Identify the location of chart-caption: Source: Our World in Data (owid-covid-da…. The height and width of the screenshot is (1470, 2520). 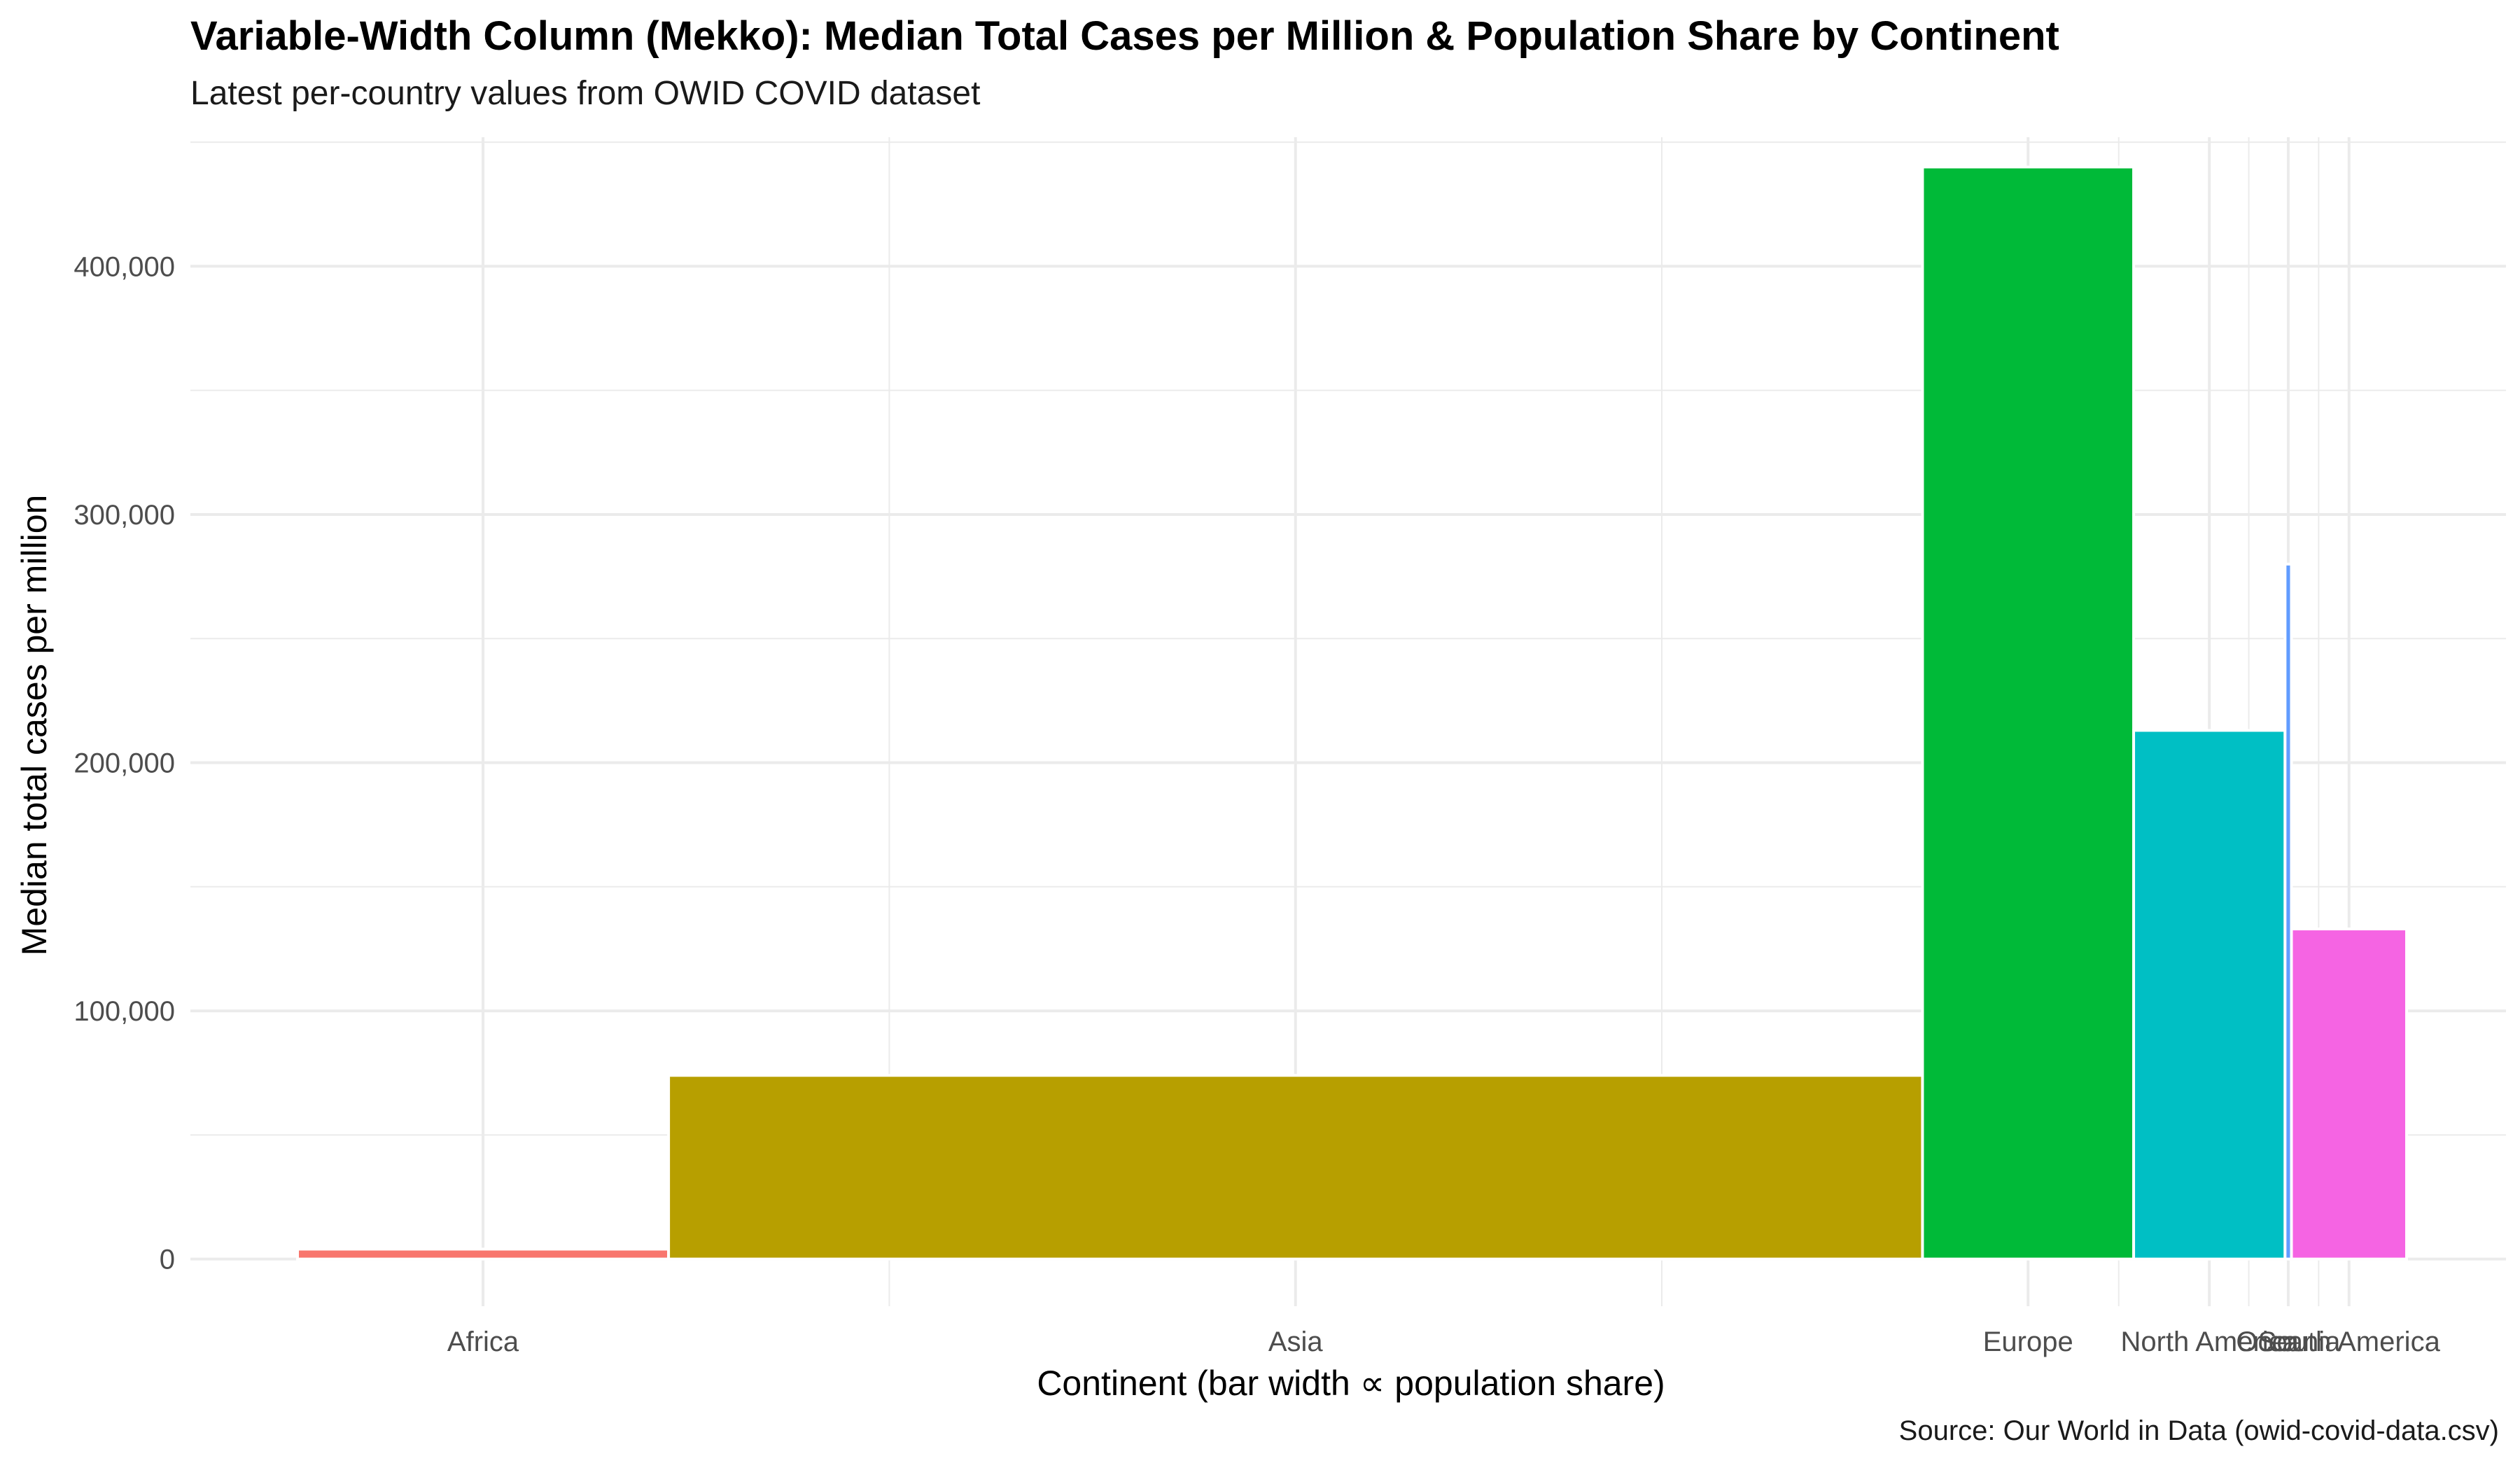
(2198, 1430).